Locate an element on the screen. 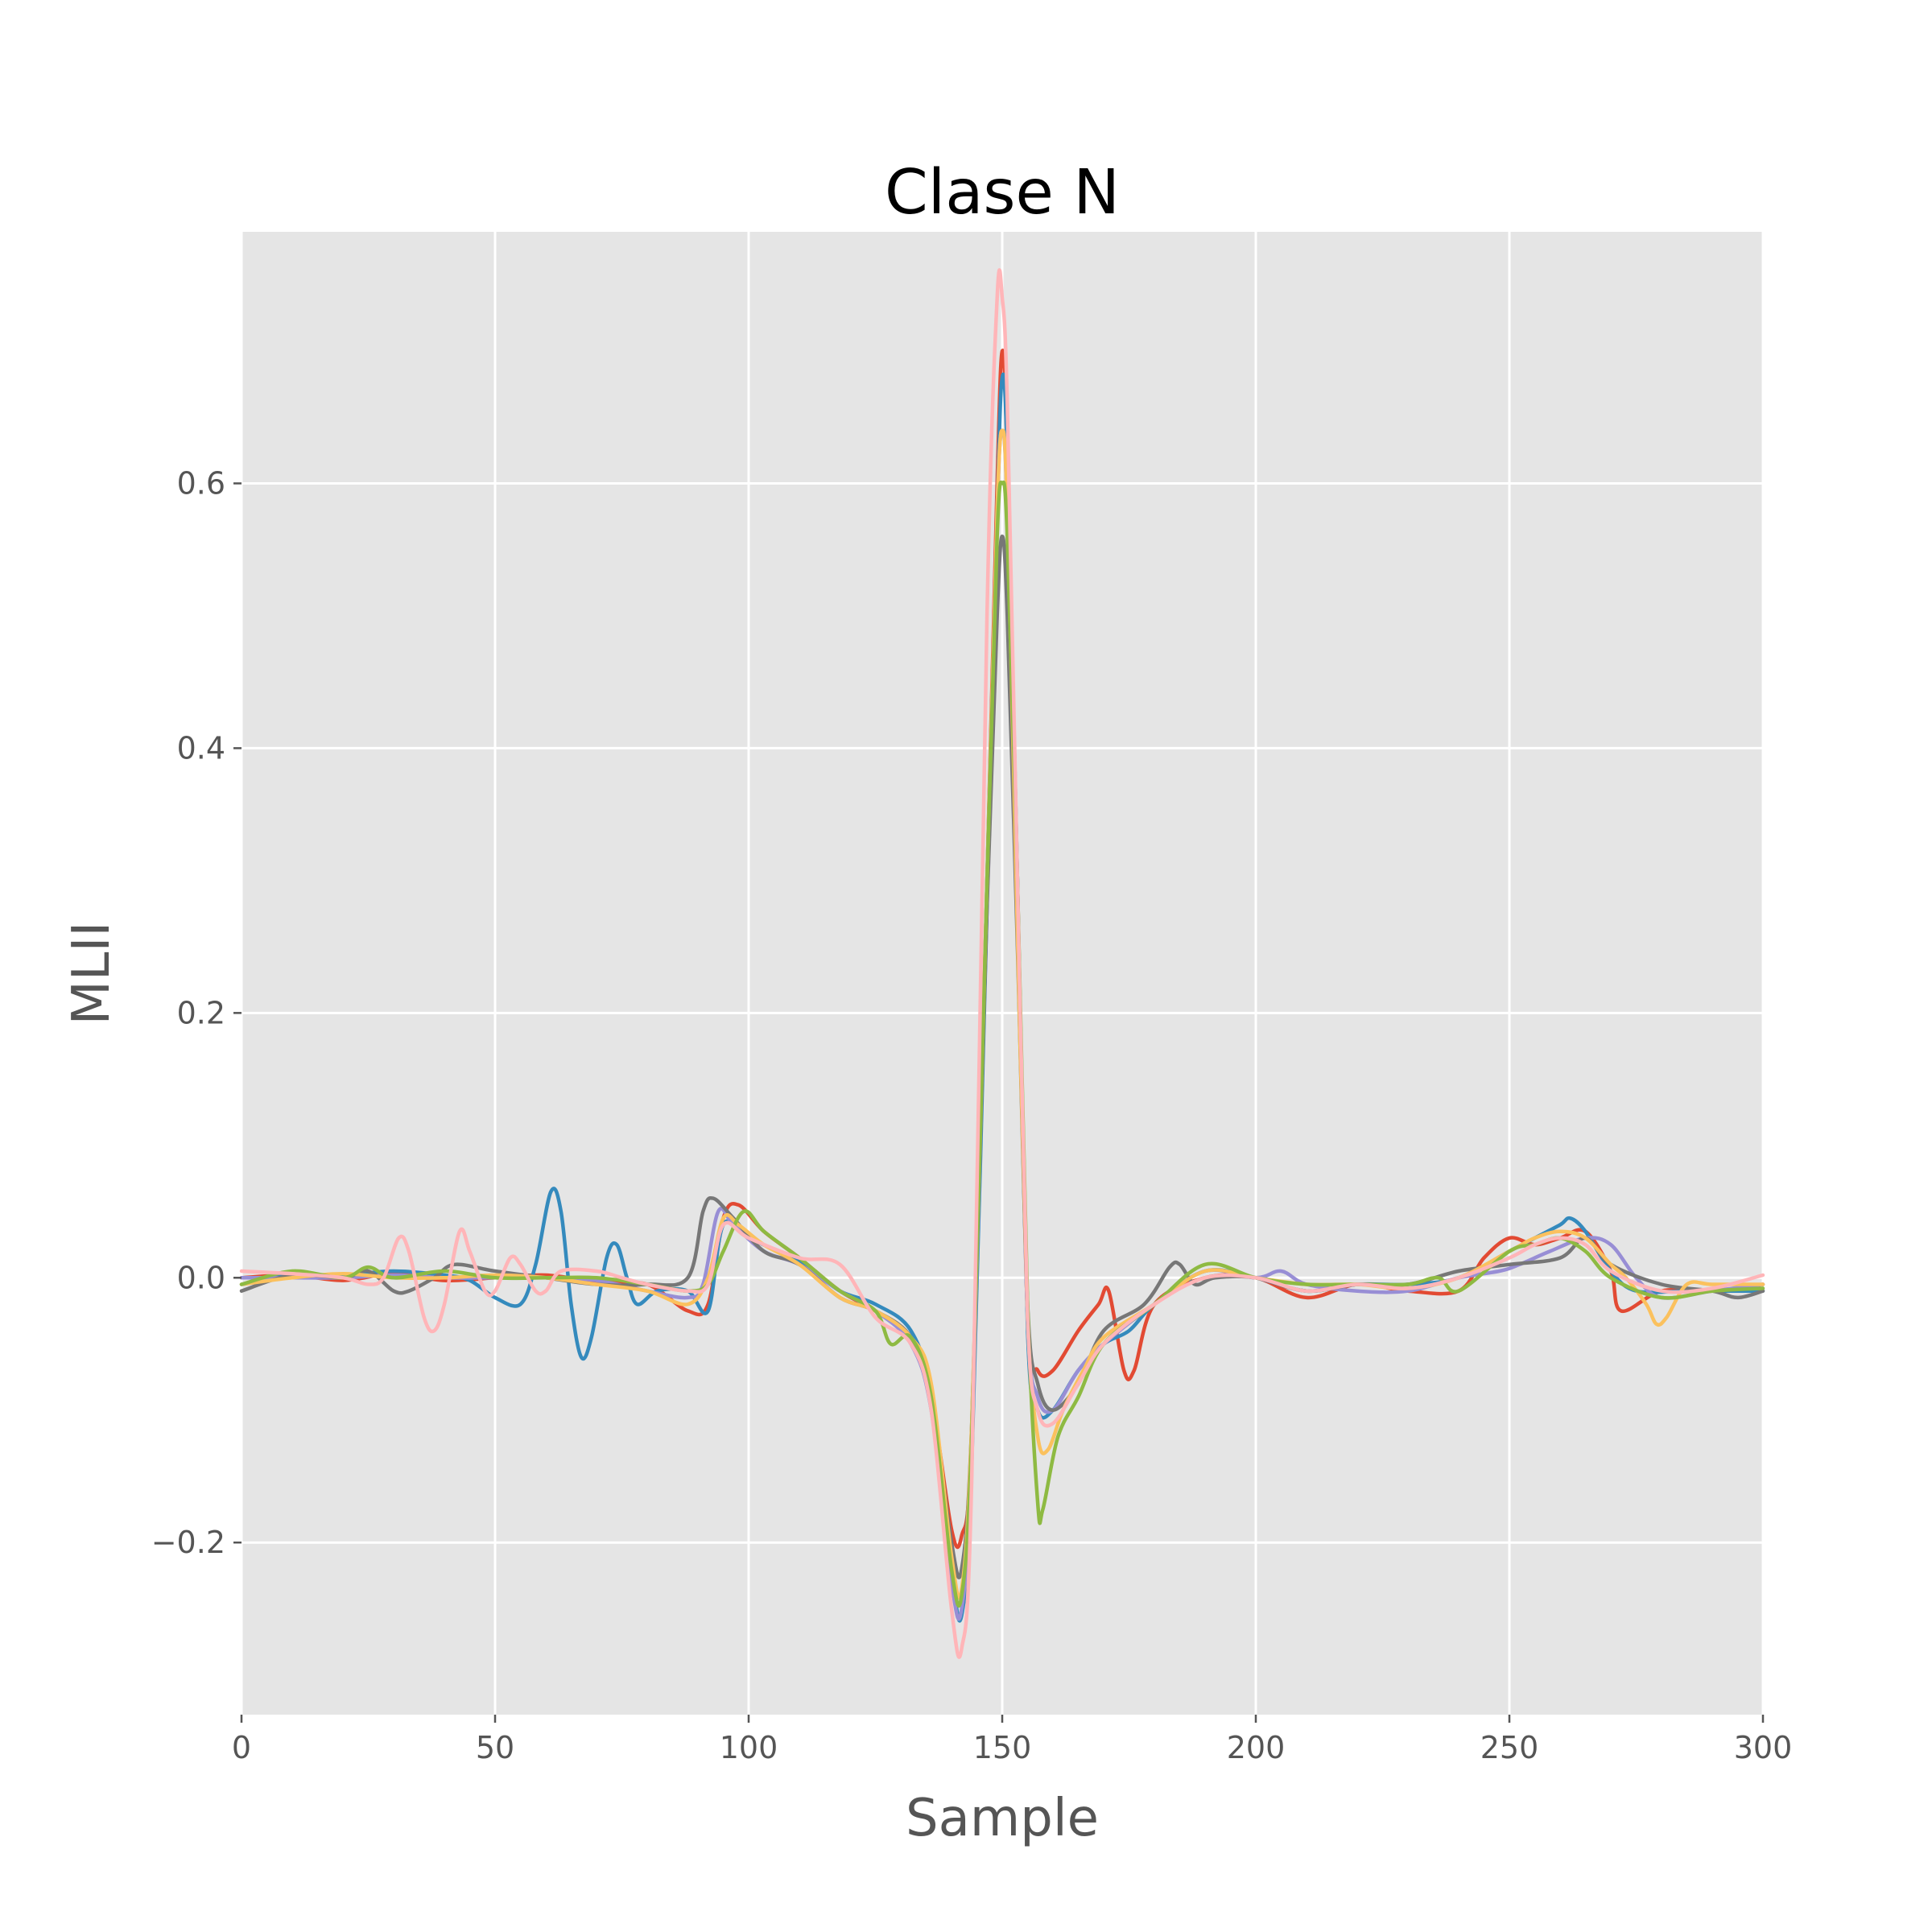 This screenshot has width=1932, height=1932. x-tick-label: 50 is located at coordinates (495, 1747).